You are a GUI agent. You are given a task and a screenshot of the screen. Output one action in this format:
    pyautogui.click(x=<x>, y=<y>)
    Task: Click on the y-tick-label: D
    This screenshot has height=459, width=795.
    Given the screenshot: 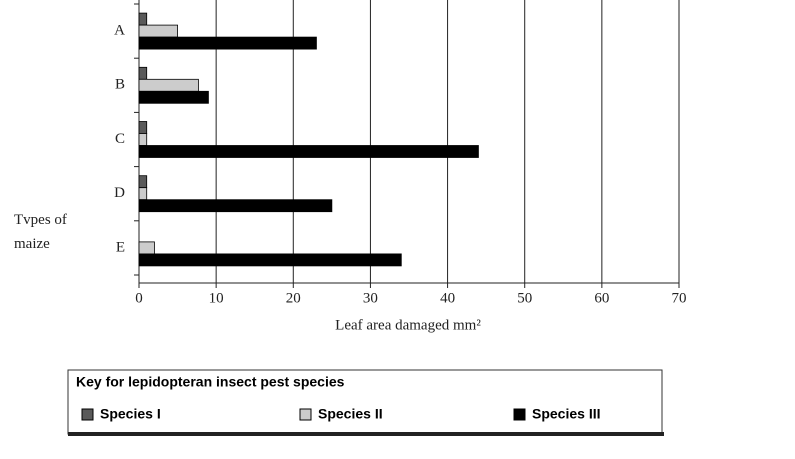 What is the action you would take?
    pyautogui.click(x=119, y=193)
    